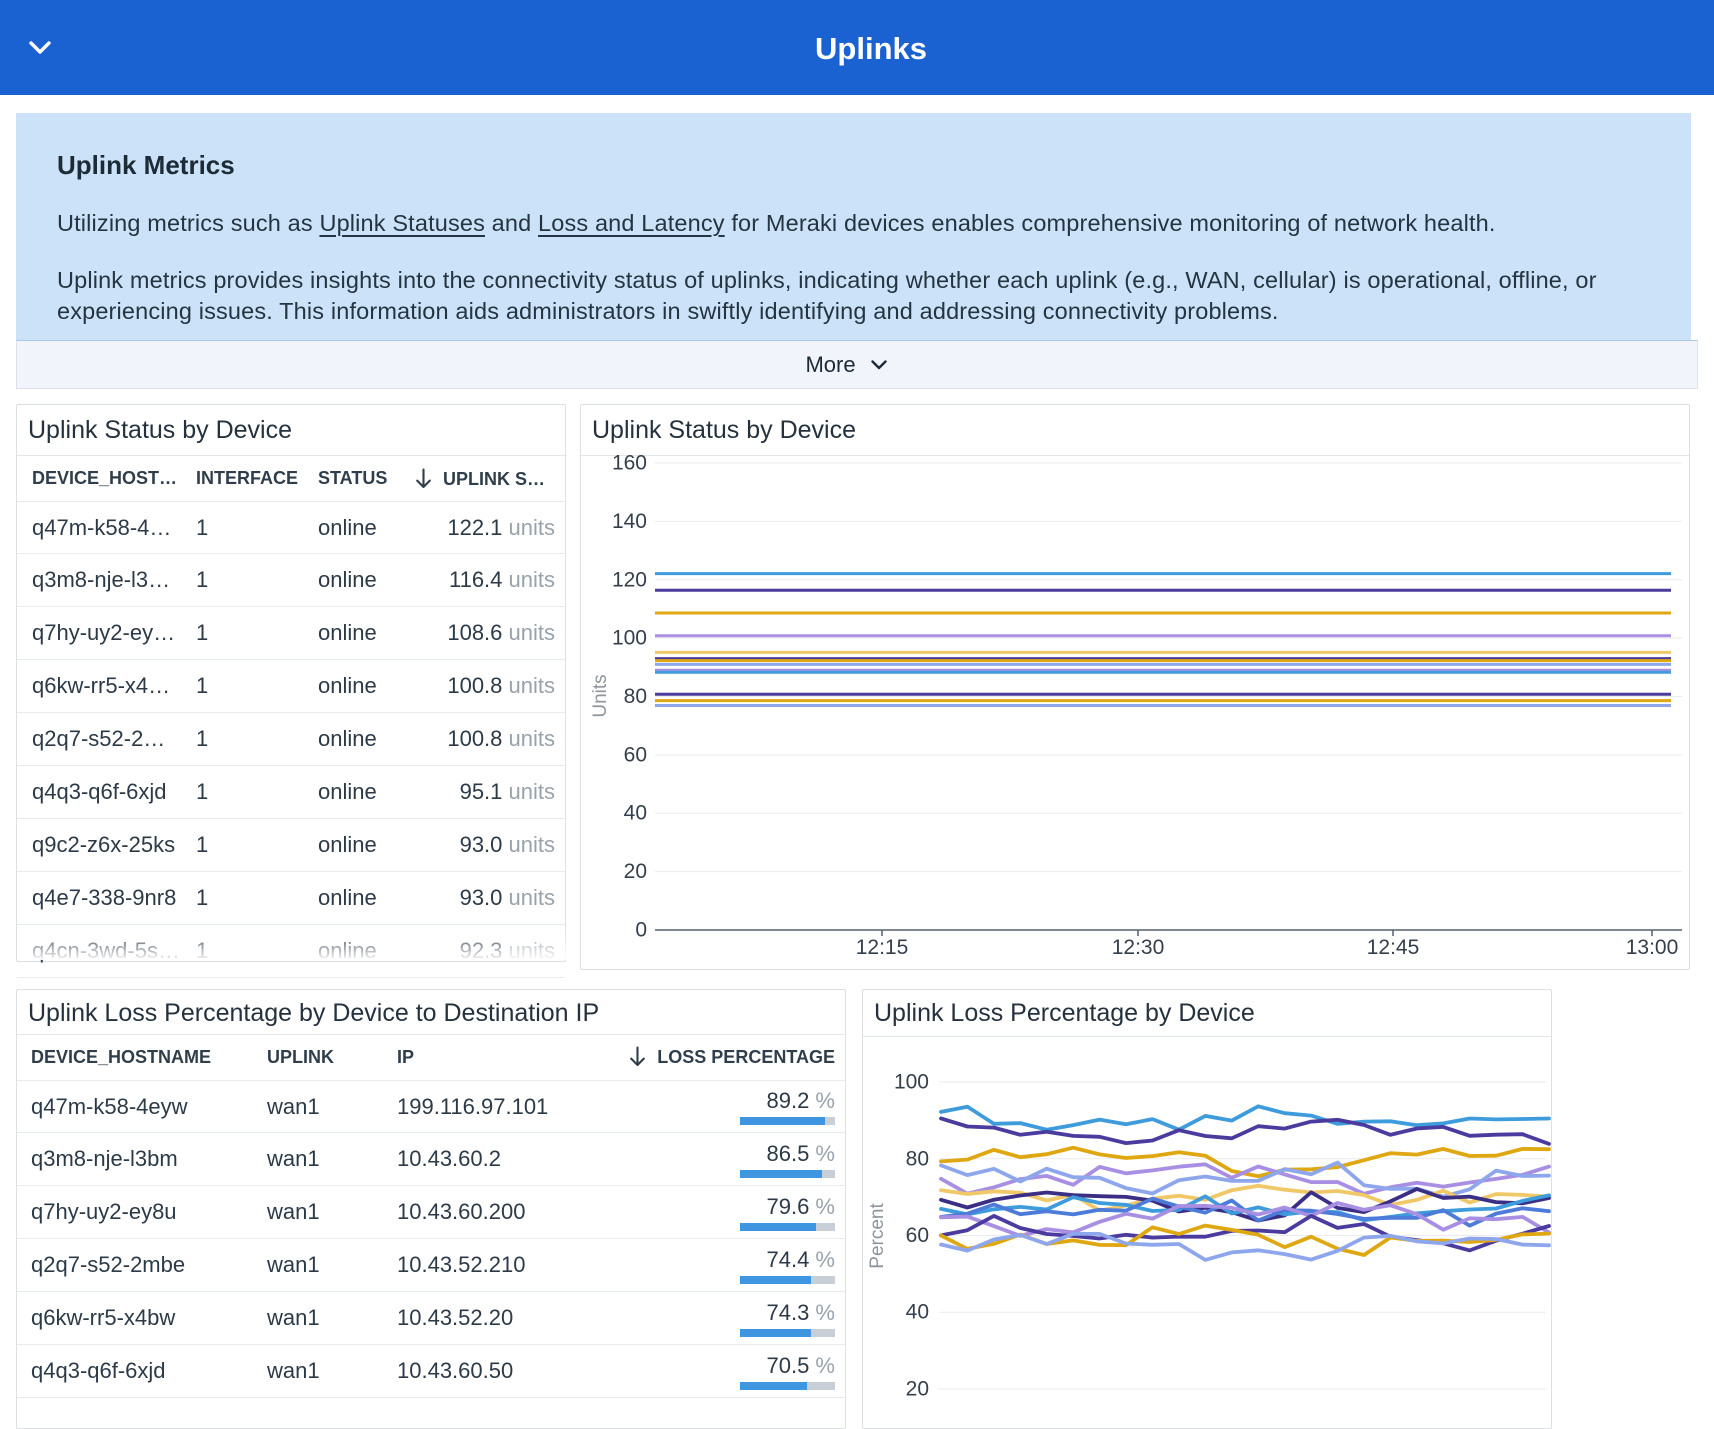 The width and height of the screenshot is (1714, 1429). What do you see at coordinates (629, 579) in the screenshot?
I see `svg-text: 120` at bounding box center [629, 579].